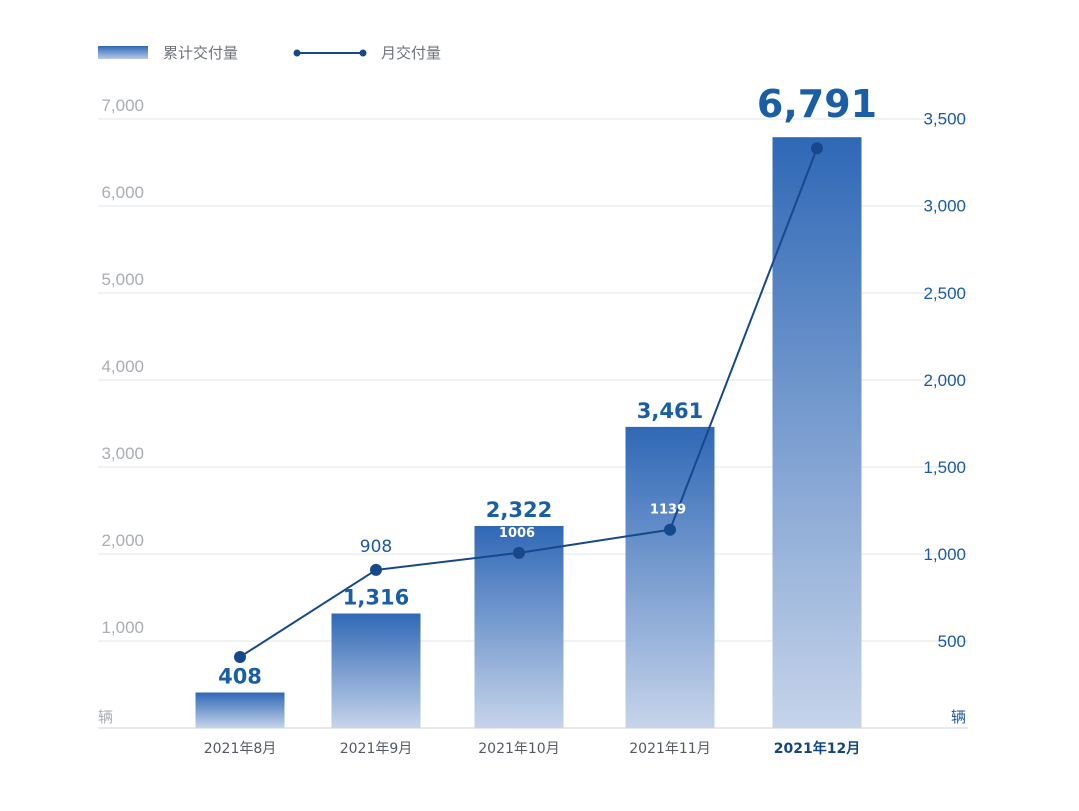  What do you see at coordinates (411, 53) in the screenshot?
I see `legend-line-label: 月交付量` at bounding box center [411, 53].